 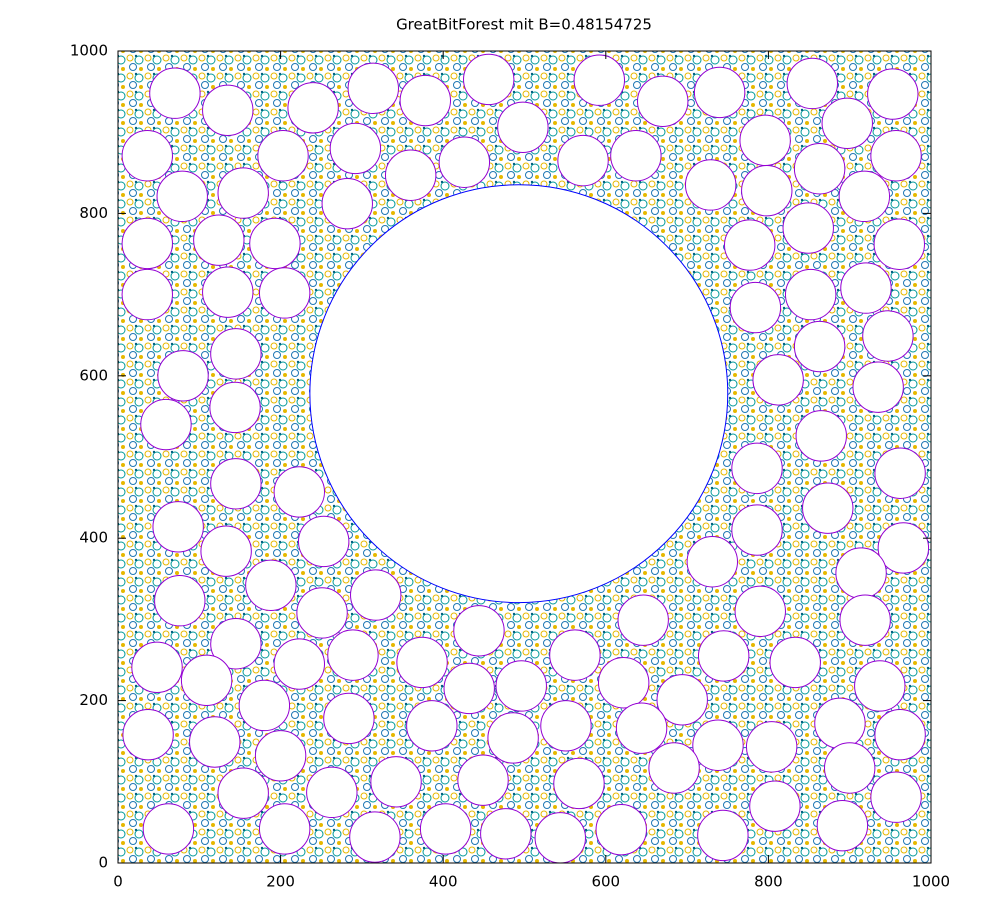 What do you see at coordinates (118, 882) in the screenshot?
I see `x-tick-label: 0` at bounding box center [118, 882].